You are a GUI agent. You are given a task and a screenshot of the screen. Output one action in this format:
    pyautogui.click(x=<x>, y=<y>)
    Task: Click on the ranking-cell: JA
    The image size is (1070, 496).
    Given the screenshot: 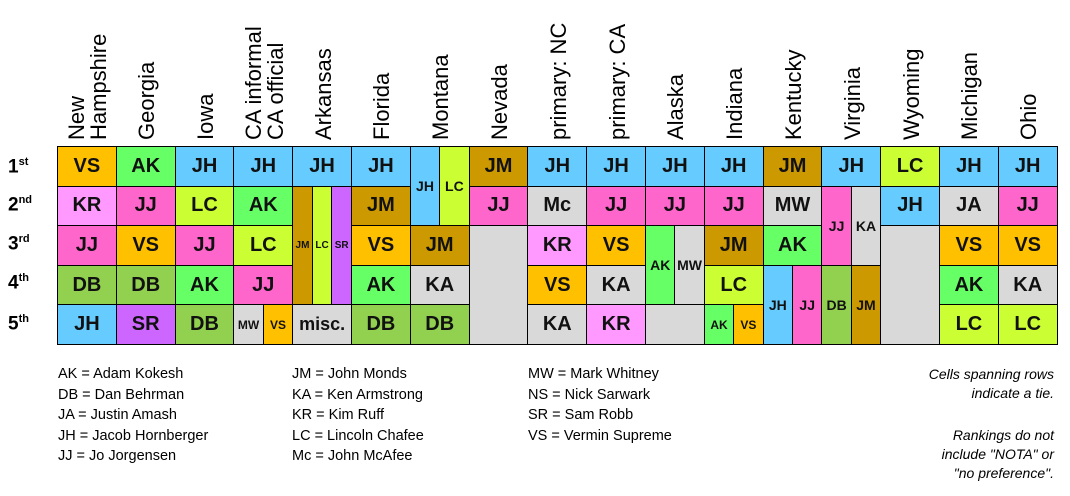 What is the action you would take?
    pyautogui.click(x=969, y=206)
    